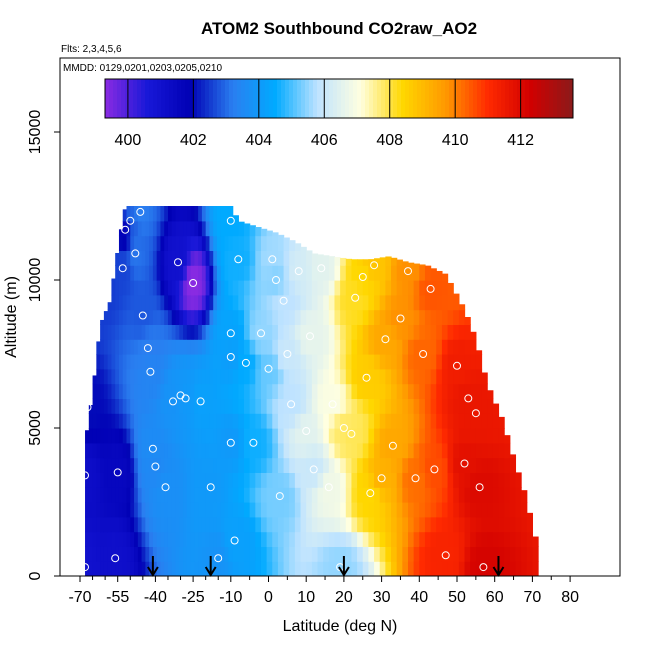  What do you see at coordinates (35, 132) in the screenshot?
I see `y-tick-label: 15000` at bounding box center [35, 132].